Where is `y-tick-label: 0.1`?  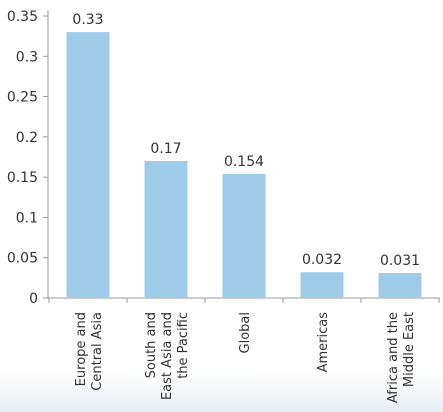
y-tick-label: 0.1 is located at coordinates (27, 218).